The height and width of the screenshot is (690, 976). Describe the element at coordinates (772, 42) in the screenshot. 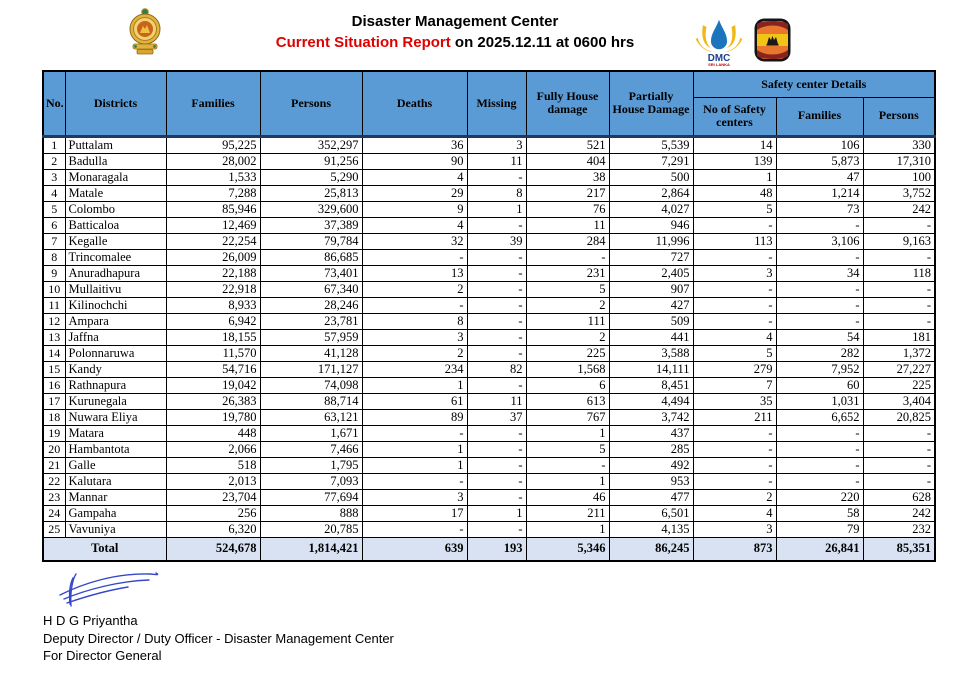

I see `ministry-crest-icon` at that location.